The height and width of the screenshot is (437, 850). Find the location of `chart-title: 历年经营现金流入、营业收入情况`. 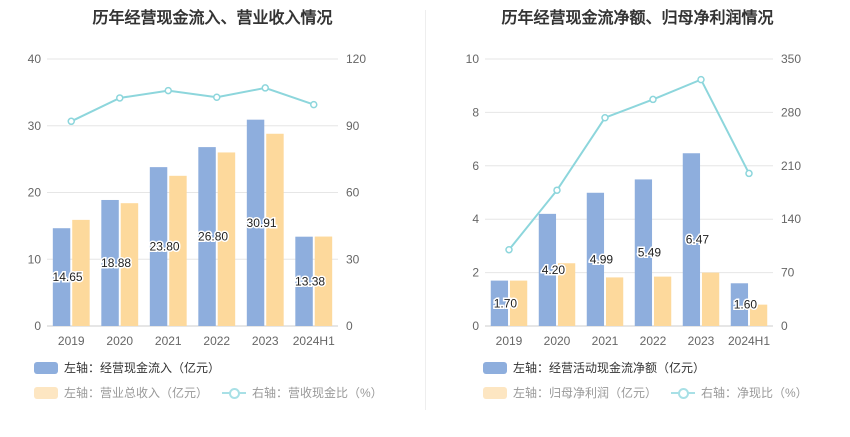

chart-title: 历年经营现金流入、营业收入情况 is located at coordinates (212, 18).